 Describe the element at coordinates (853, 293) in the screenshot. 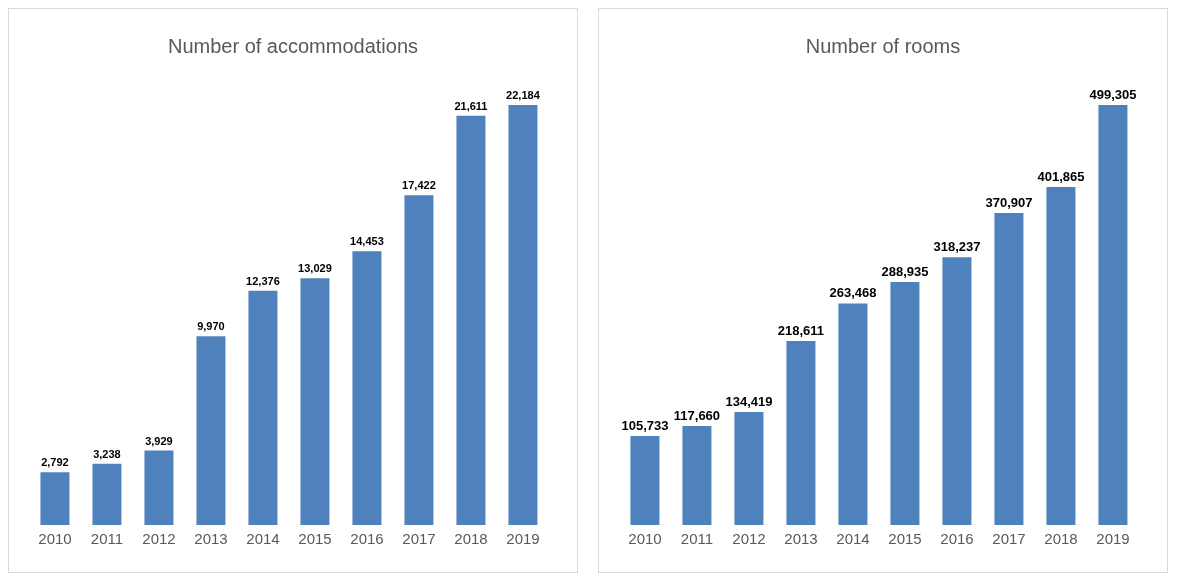

I see `data-label: 263,468` at that location.